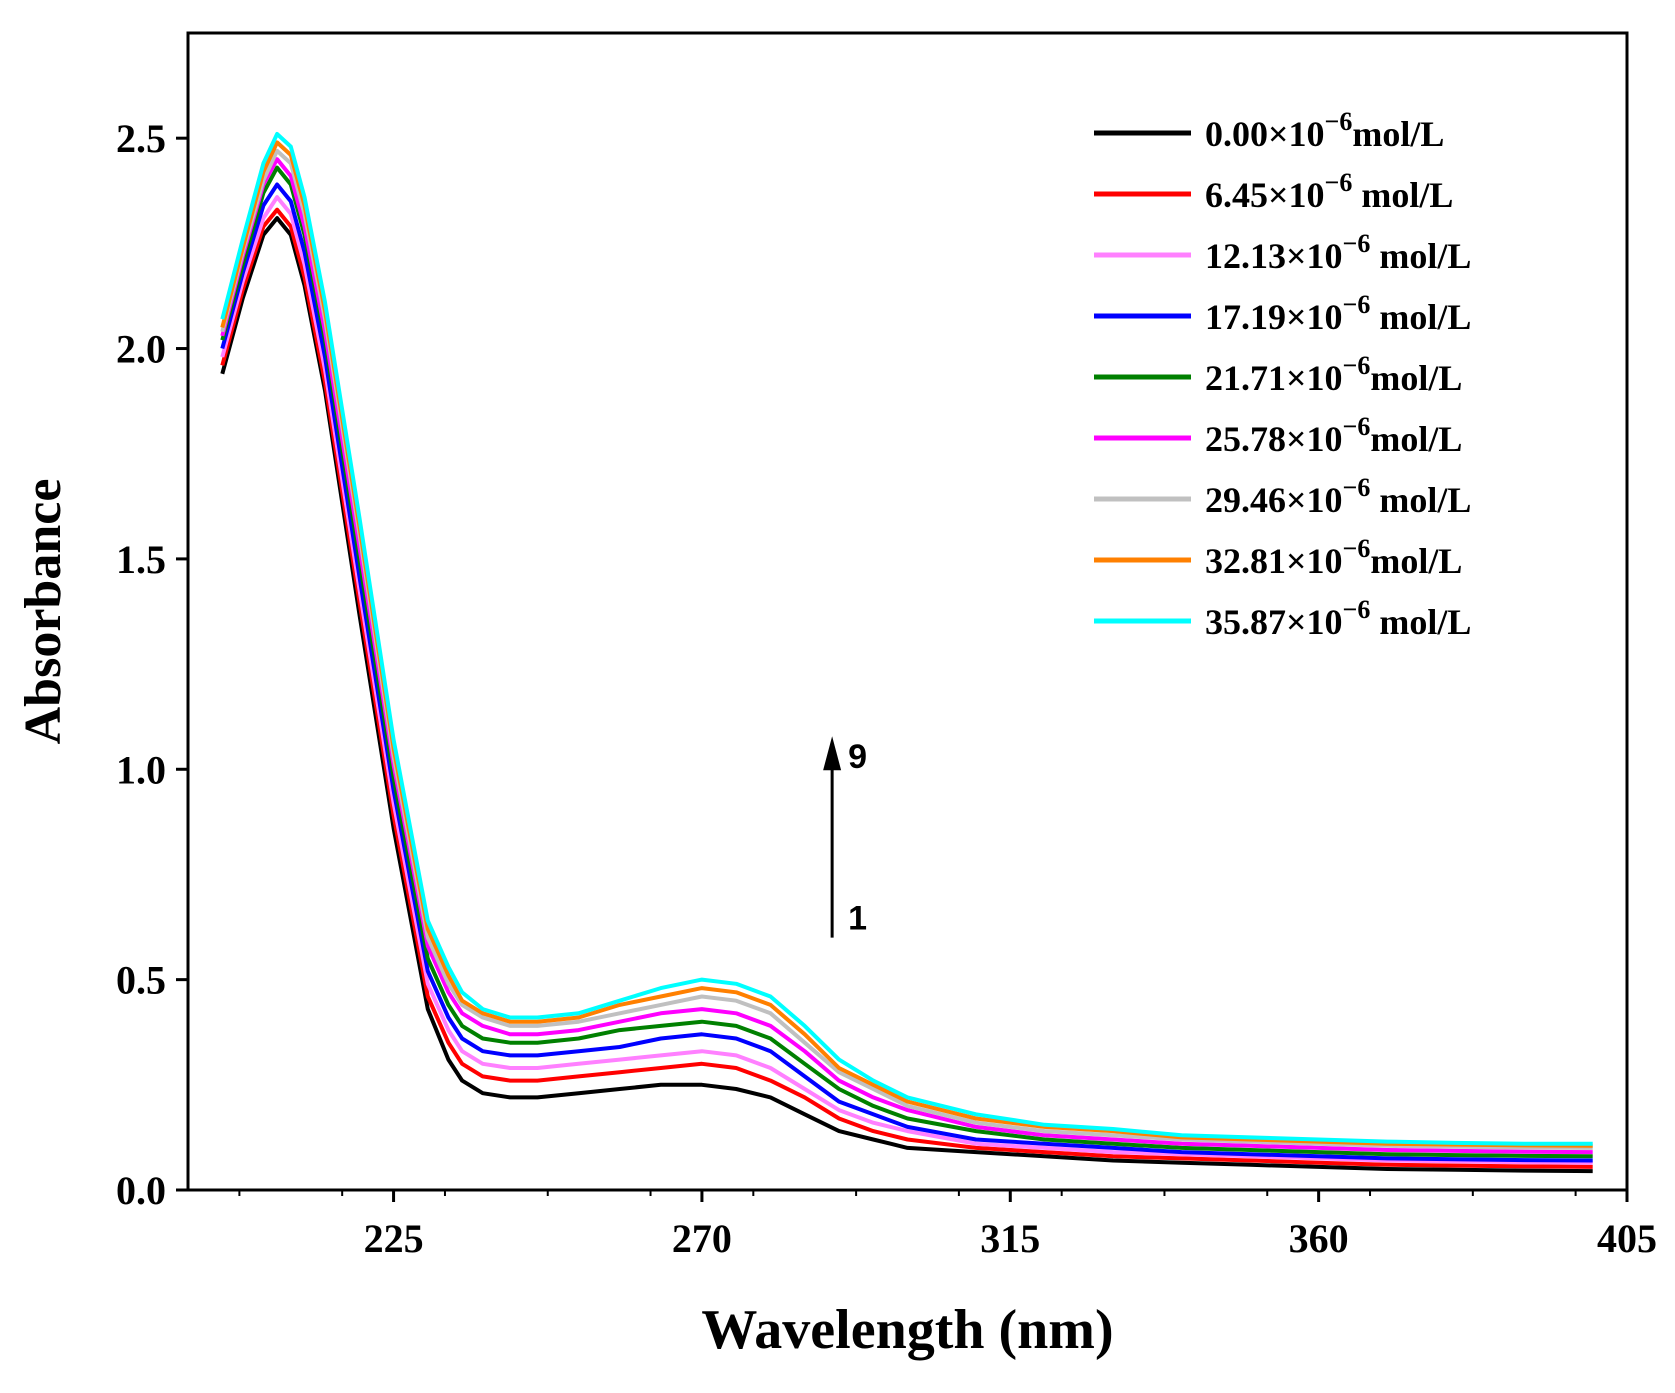 This screenshot has width=1675, height=1393. I want to click on x-tick-label: 405, so click(1627, 1238).